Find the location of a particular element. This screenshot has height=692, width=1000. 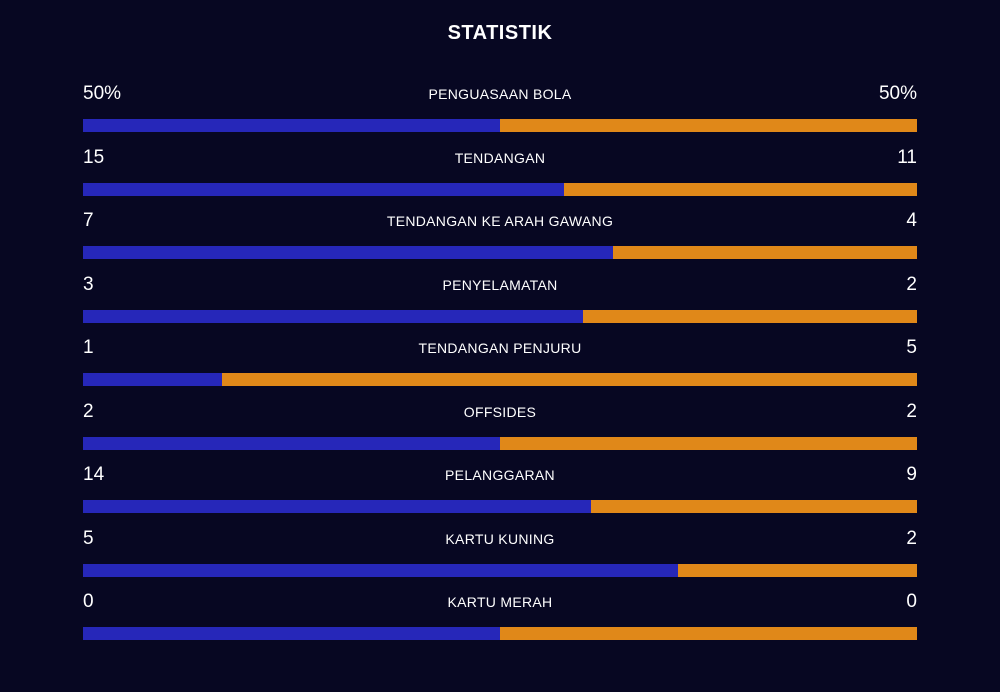

stat-row-fouls: 14 PELANGGARAN 9 is located at coordinates (500, 493).